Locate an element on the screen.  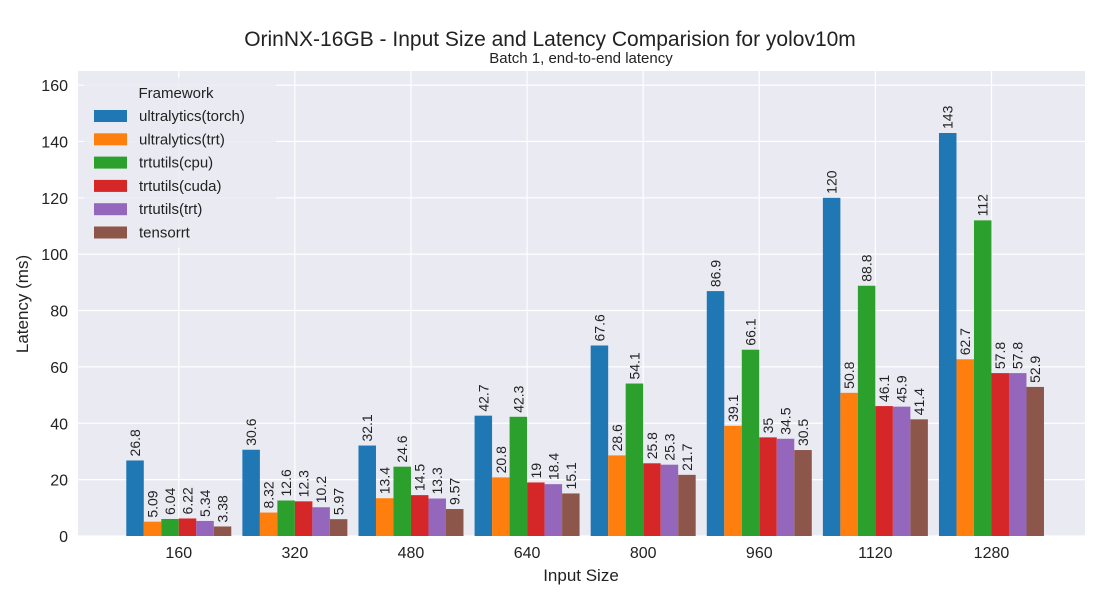
x-tick-label: 160 is located at coordinates (178, 553).